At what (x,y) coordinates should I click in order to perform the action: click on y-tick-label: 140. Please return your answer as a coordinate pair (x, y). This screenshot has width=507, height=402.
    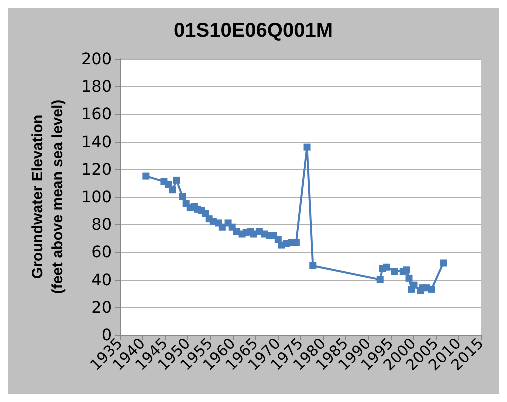
    Looking at the image, I should click on (96, 142).